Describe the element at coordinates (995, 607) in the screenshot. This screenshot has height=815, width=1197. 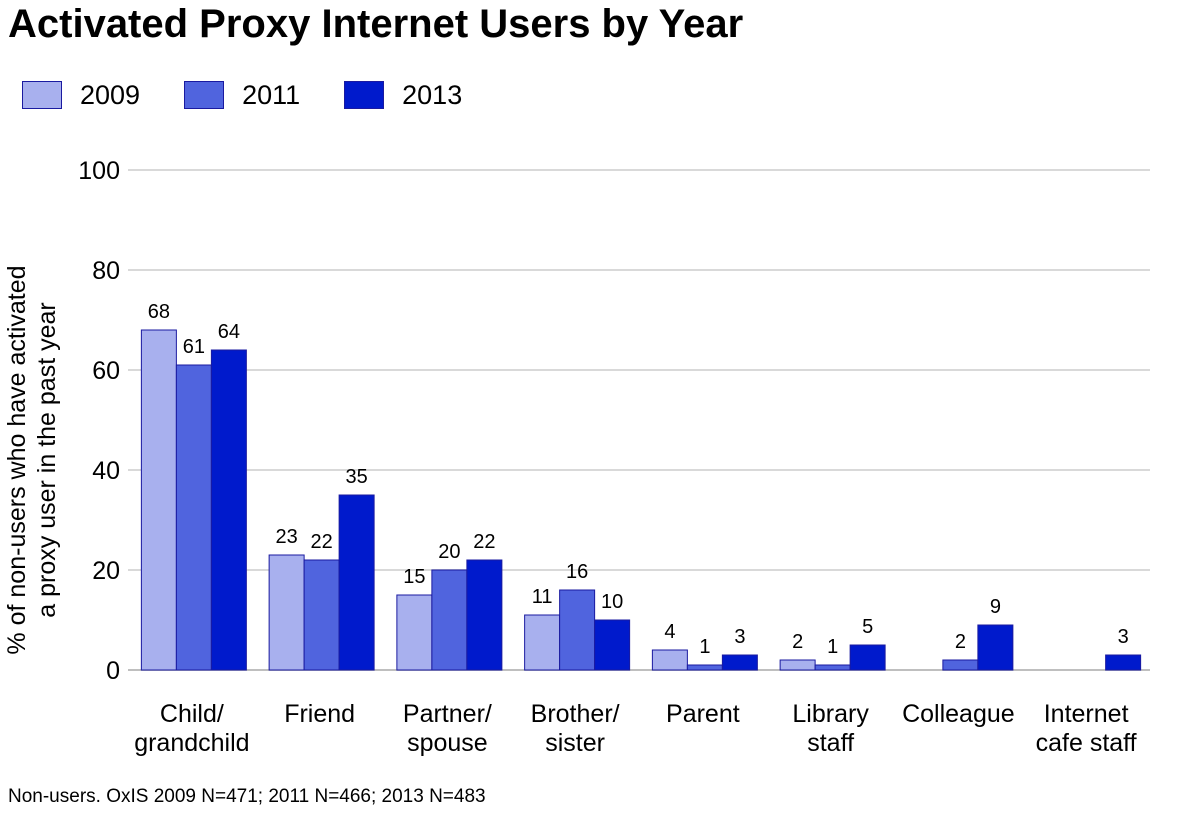
I see `data-label: 9` at that location.